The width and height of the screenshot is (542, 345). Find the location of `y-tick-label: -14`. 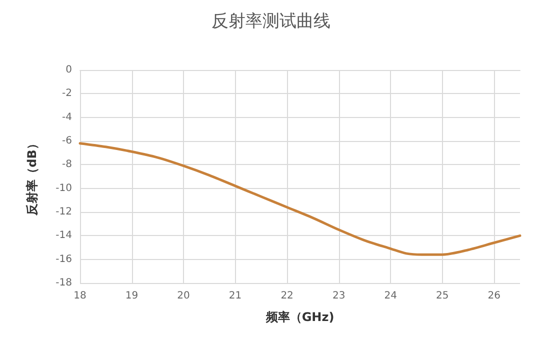

y-tick-label: -14 is located at coordinates (64, 236).